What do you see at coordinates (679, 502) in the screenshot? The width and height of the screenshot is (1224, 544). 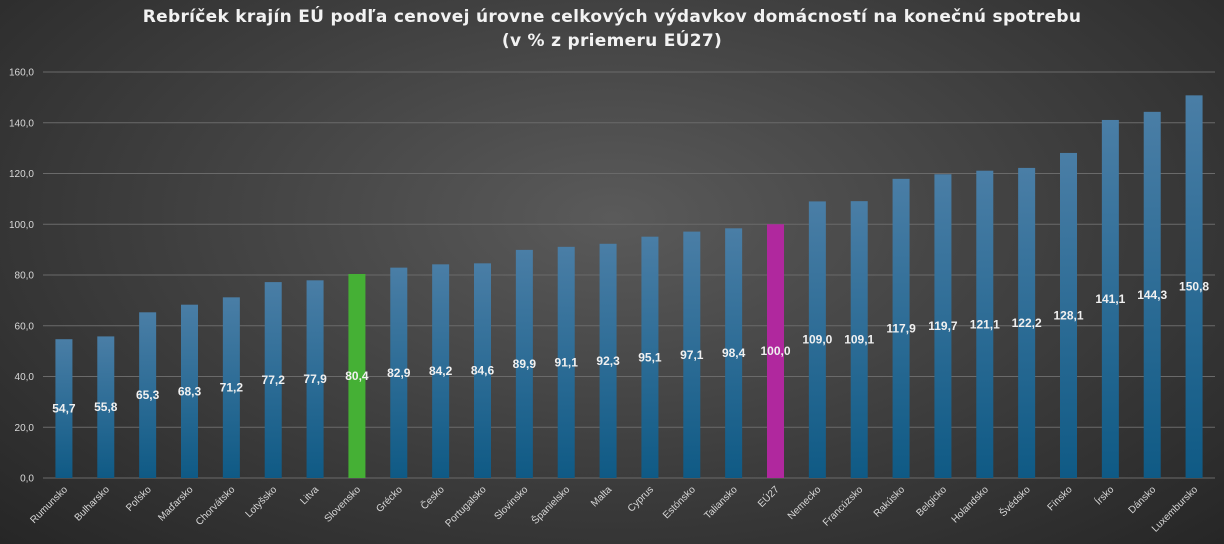 I see `x-tick-label: Estónsko` at bounding box center [679, 502].